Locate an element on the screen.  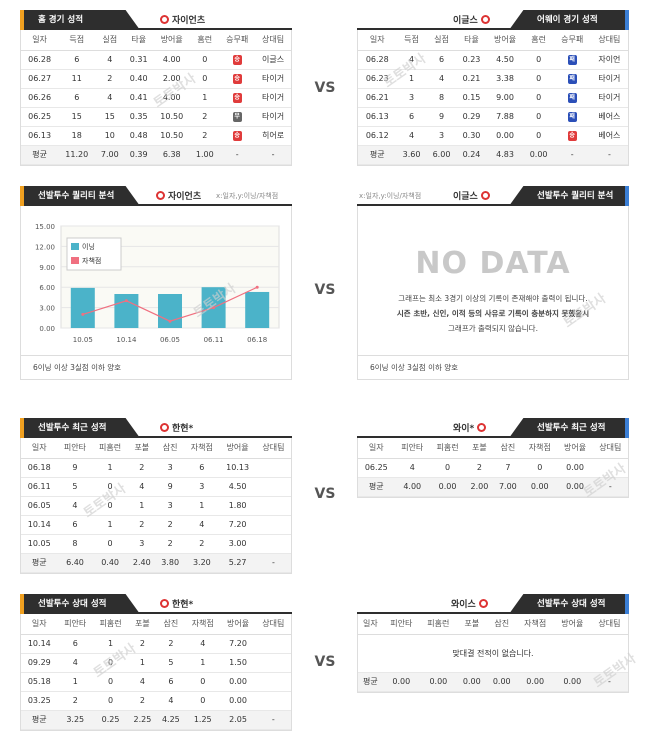
cell-score: 11 is located at coordinates (77, 79).